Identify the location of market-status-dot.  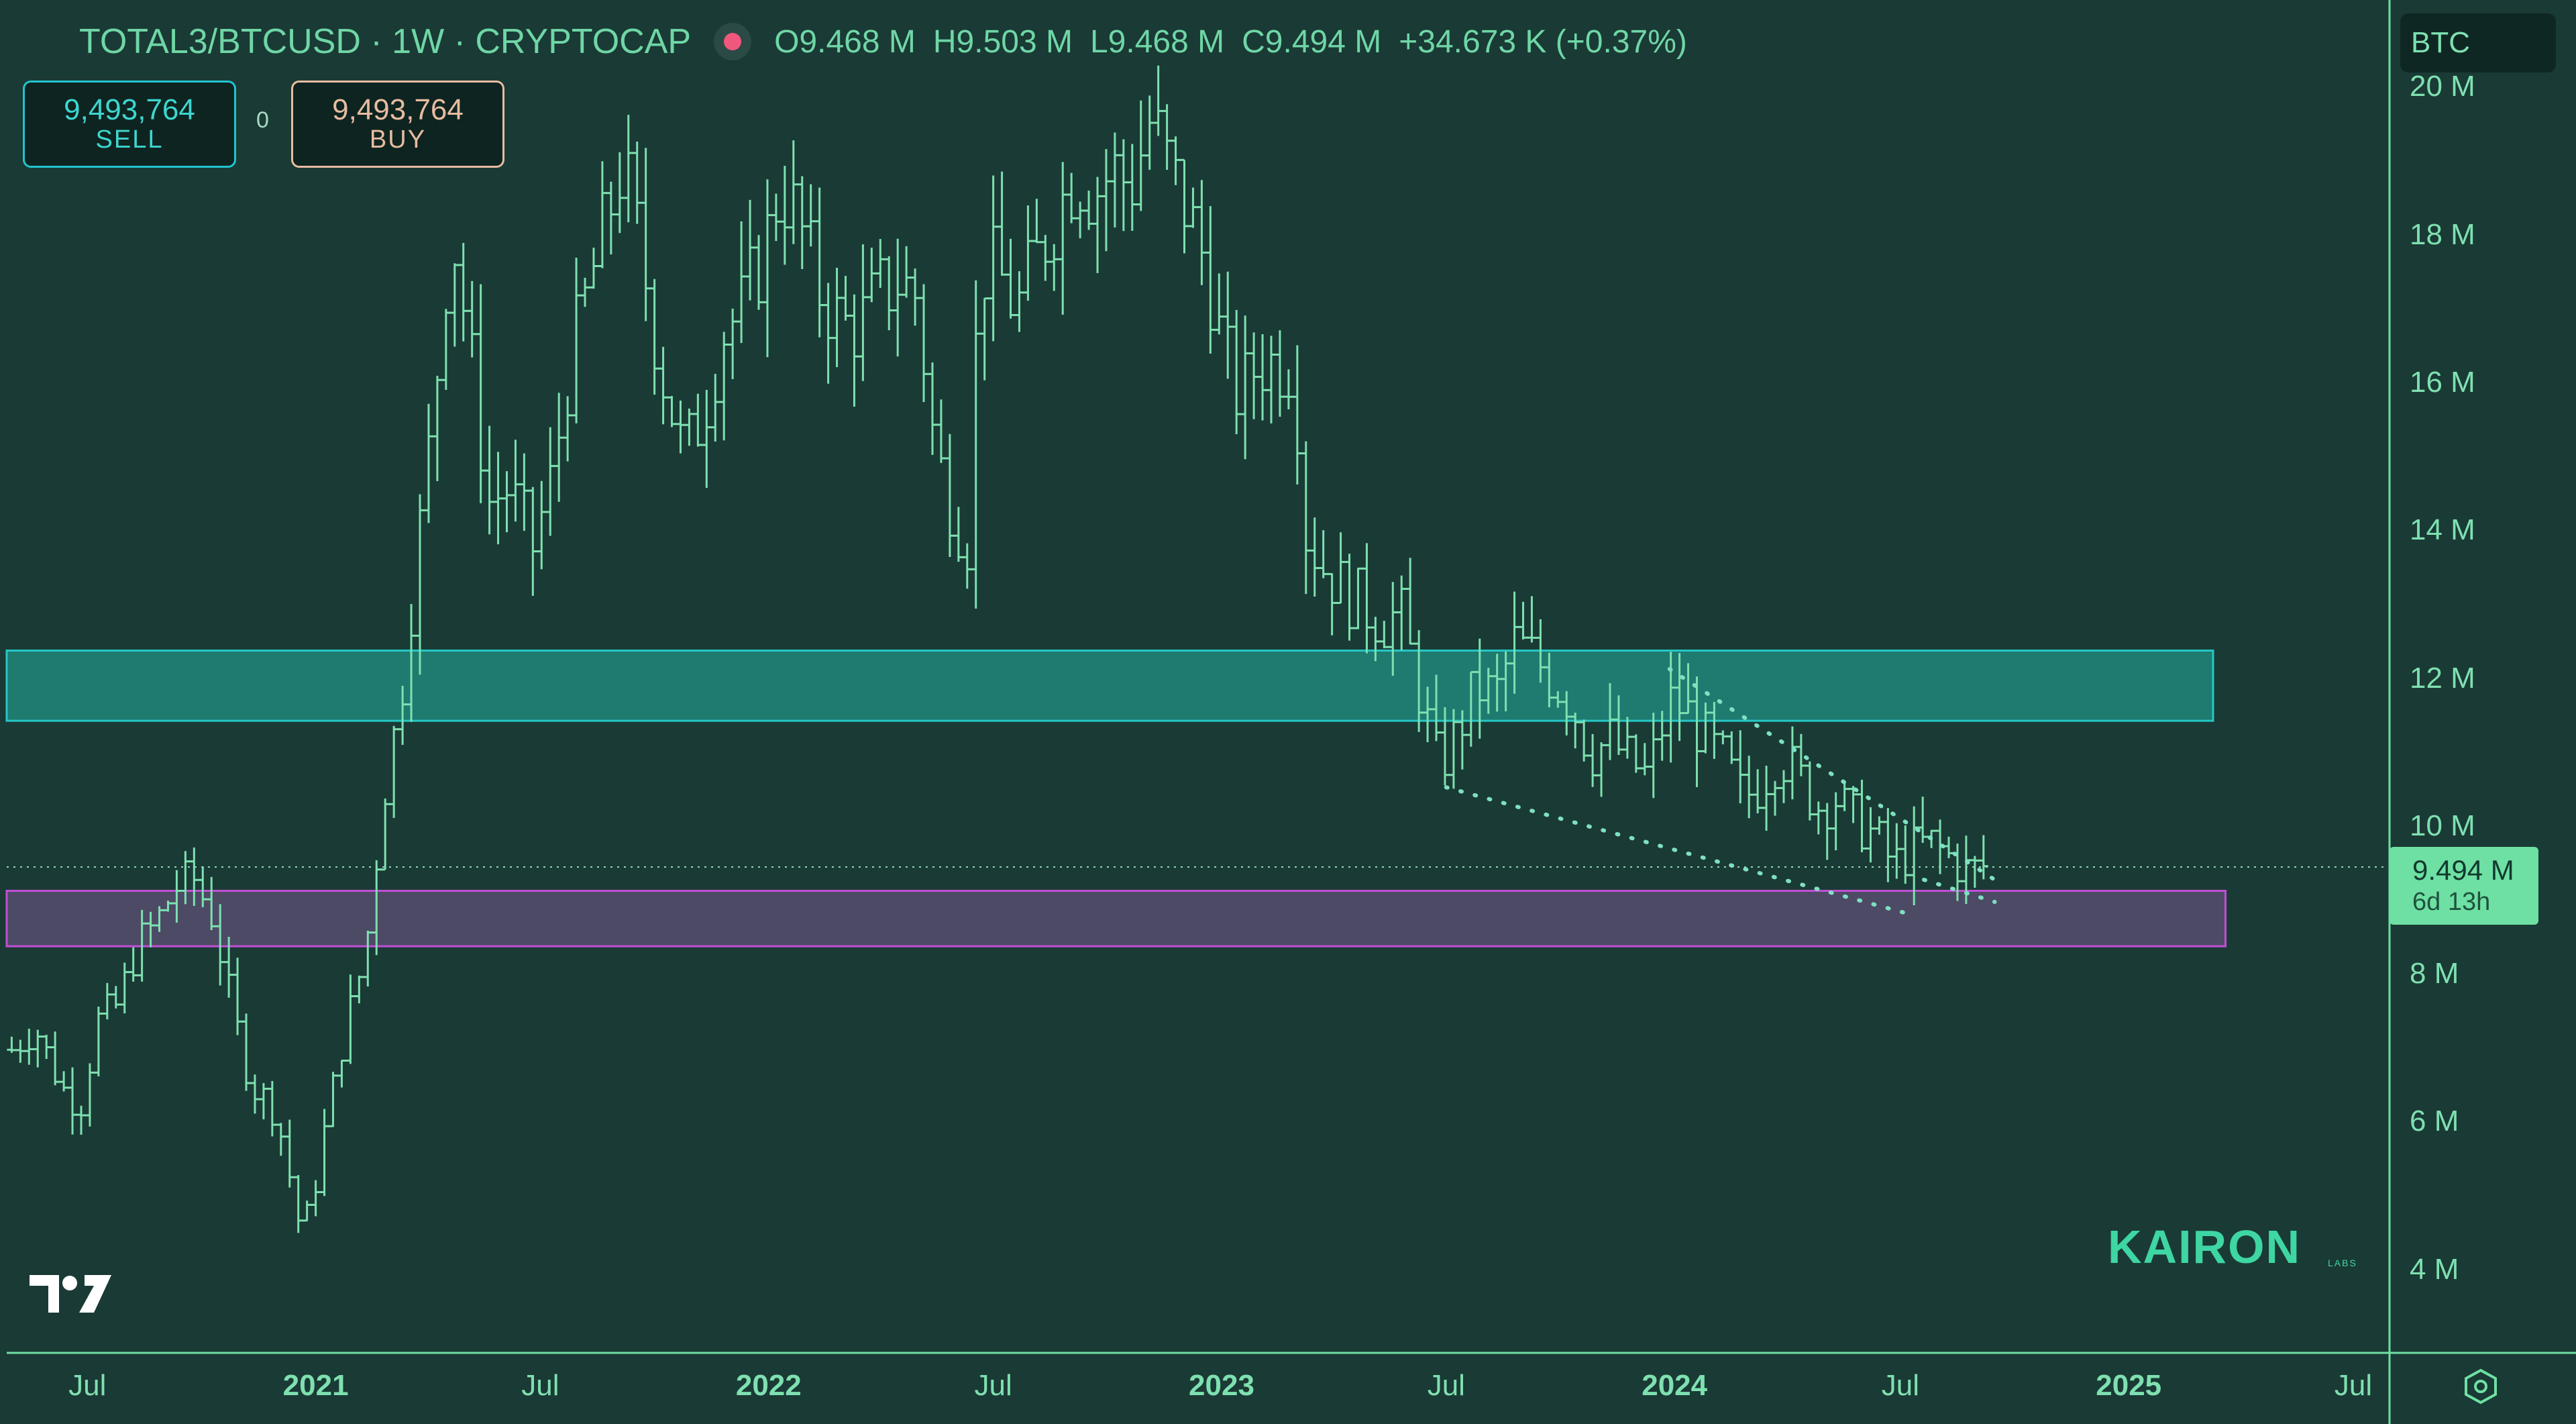
(733, 41).